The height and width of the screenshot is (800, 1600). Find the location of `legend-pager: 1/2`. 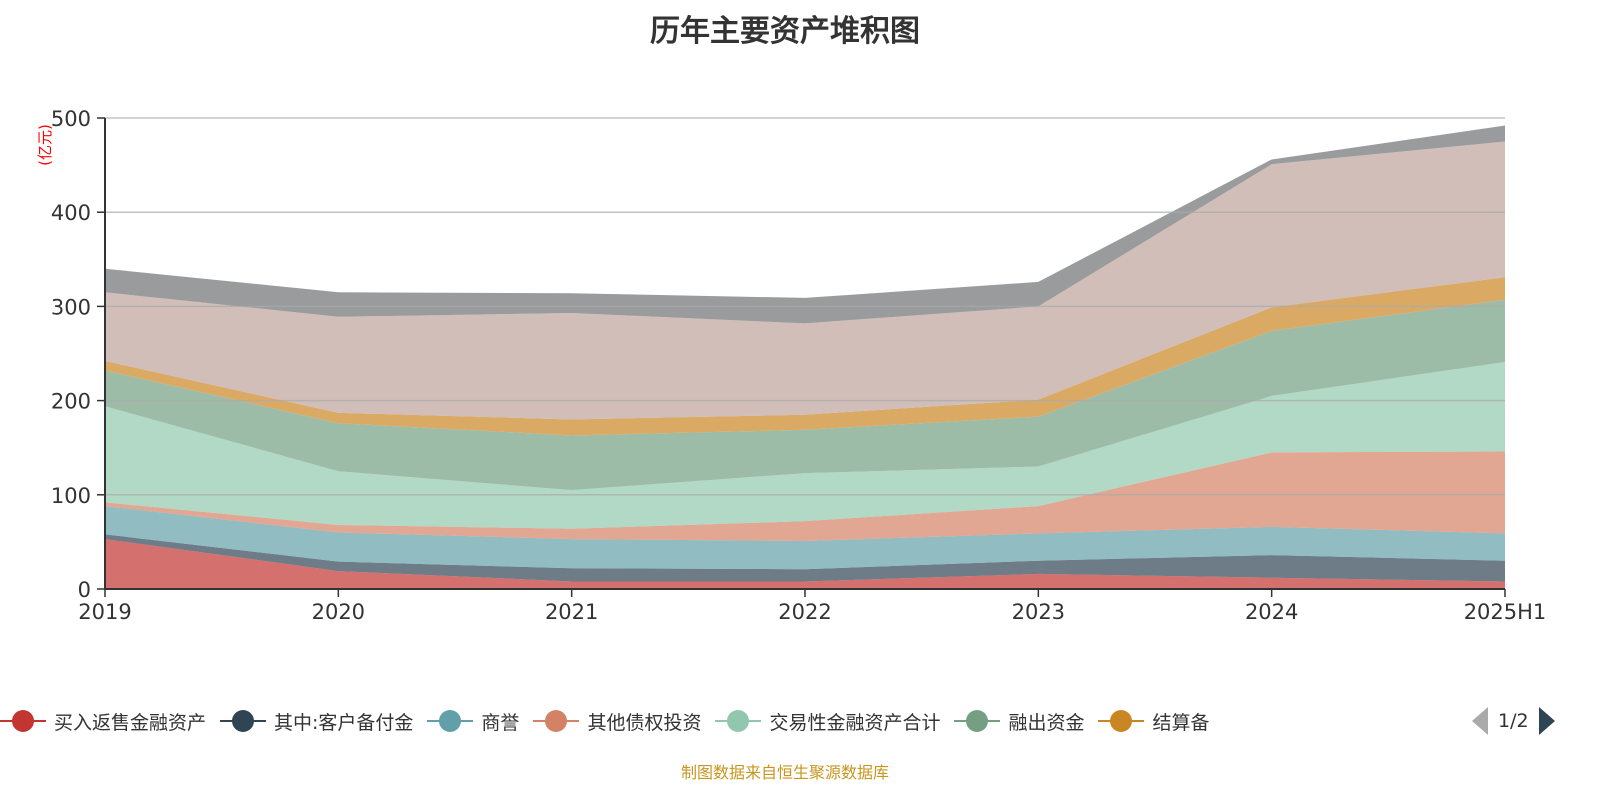

legend-pager: 1/2 is located at coordinates (1513, 721).